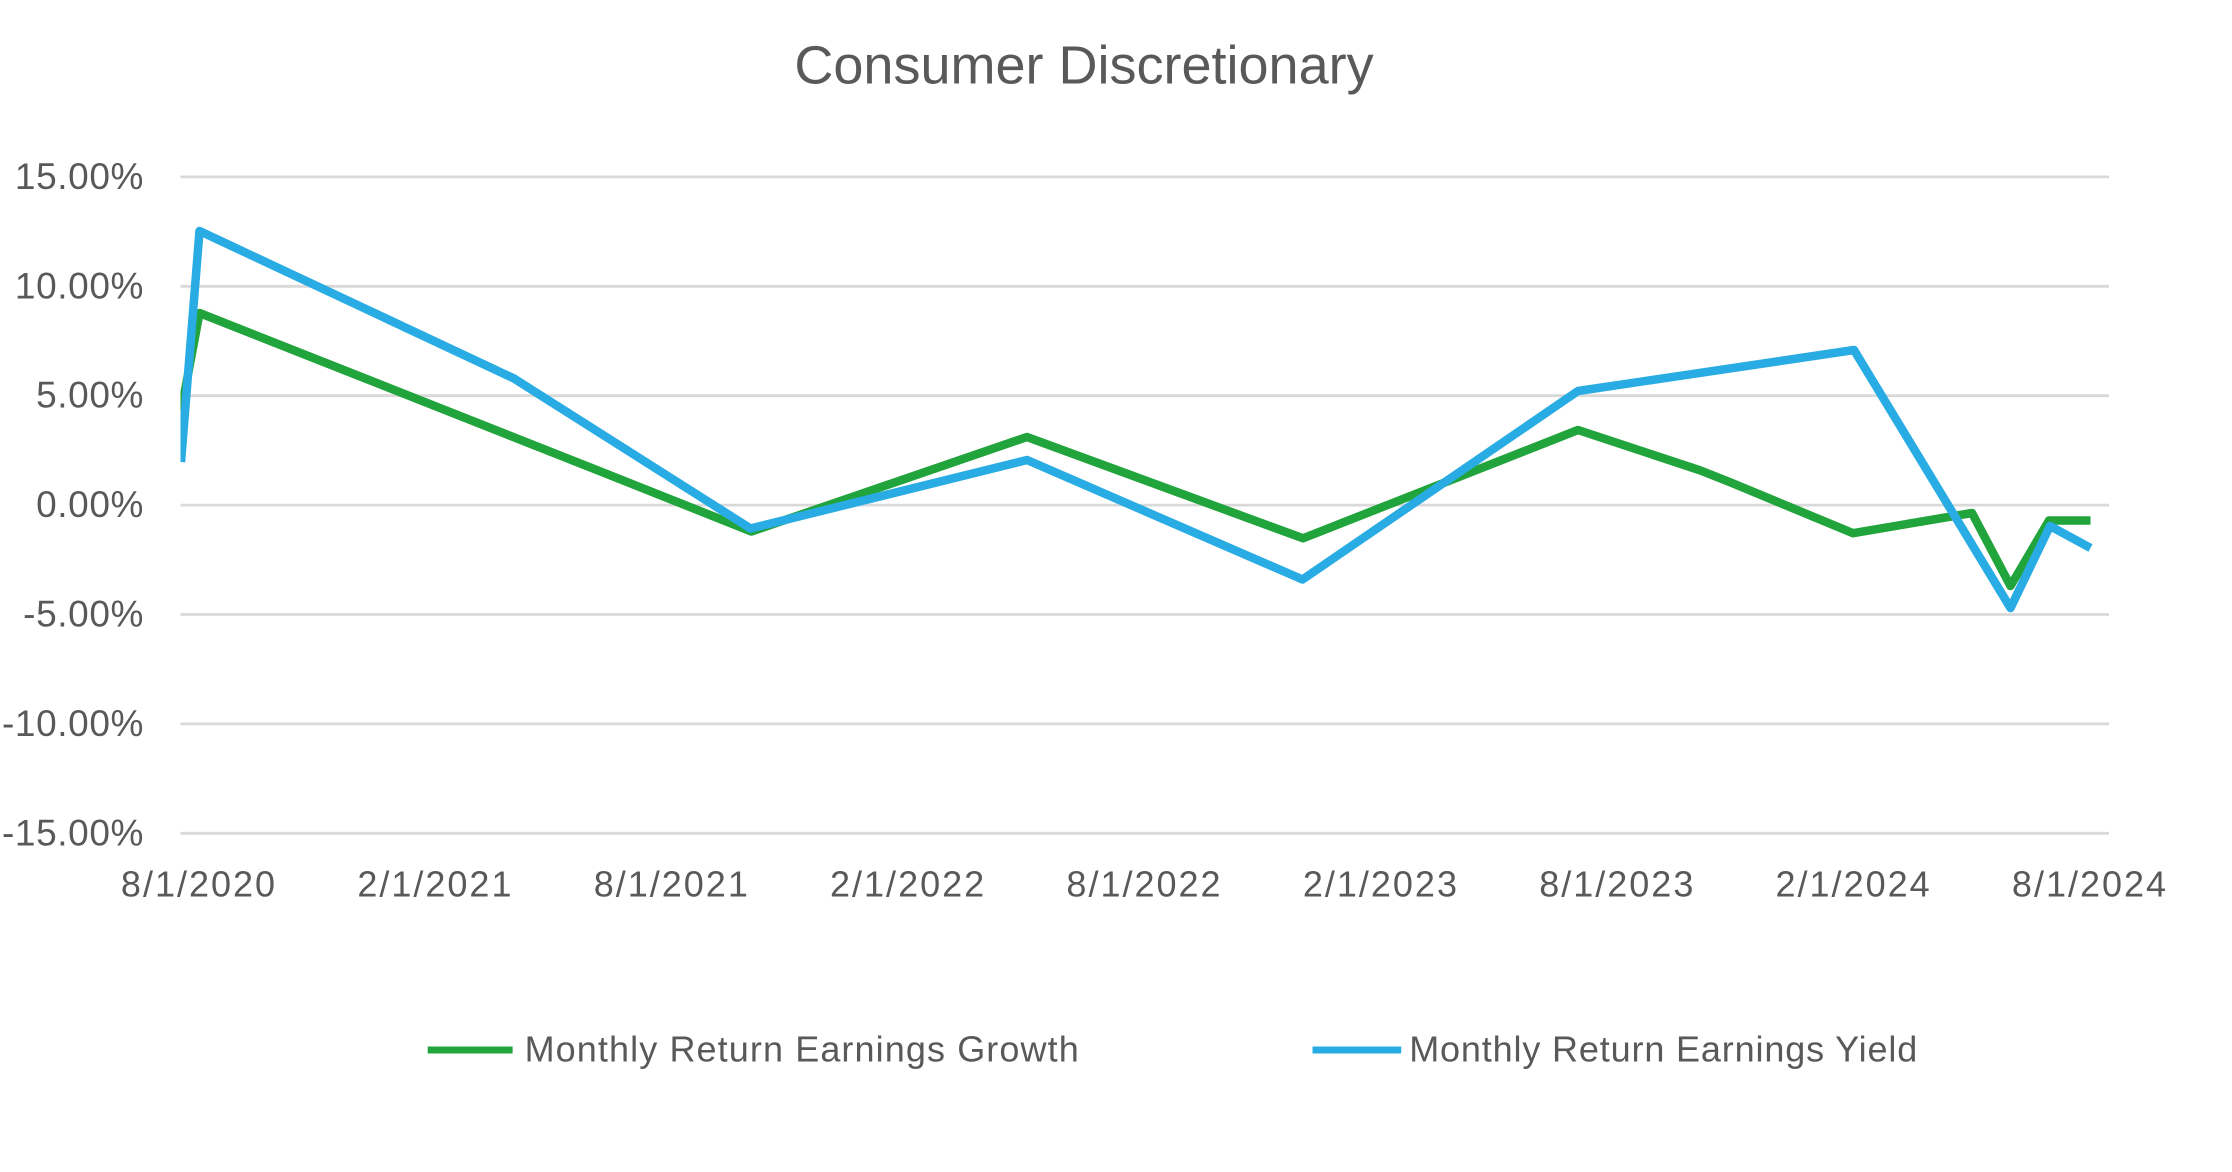  Describe the element at coordinates (199, 884) in the screenshot. I see `svg-text: 8/1/2020` at that location.